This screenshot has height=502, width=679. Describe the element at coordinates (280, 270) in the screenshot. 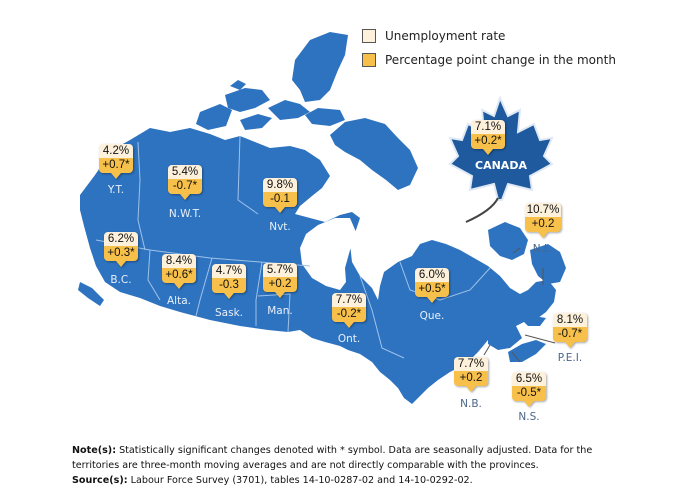

I see `rate-value: 5.7%` at that location.